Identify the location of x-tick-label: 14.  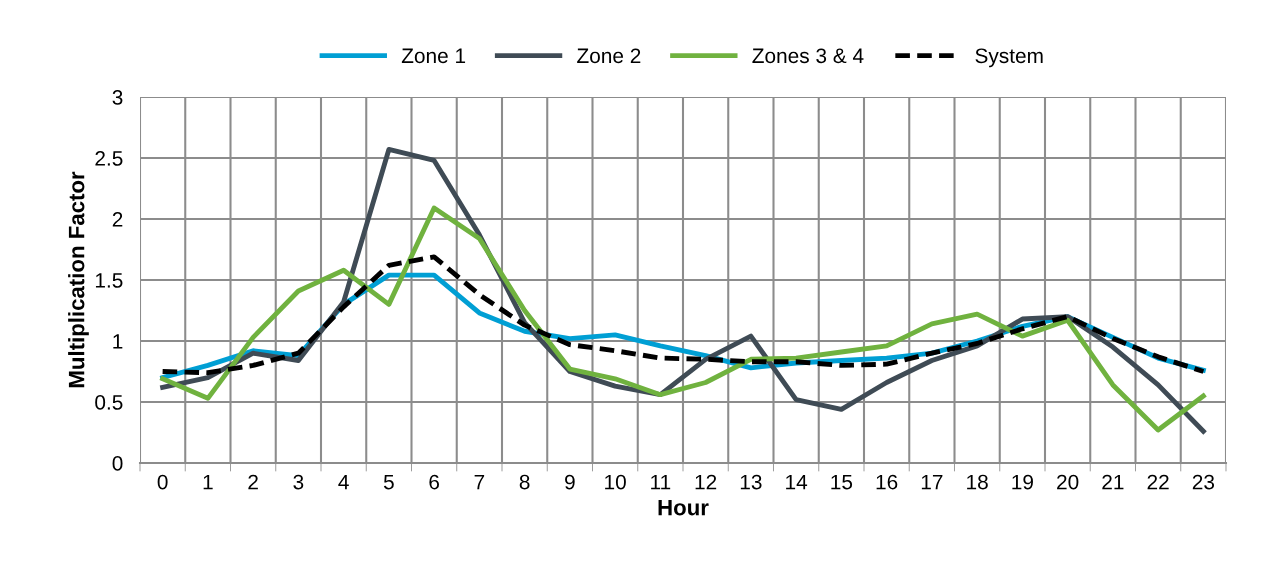
(797, 482).